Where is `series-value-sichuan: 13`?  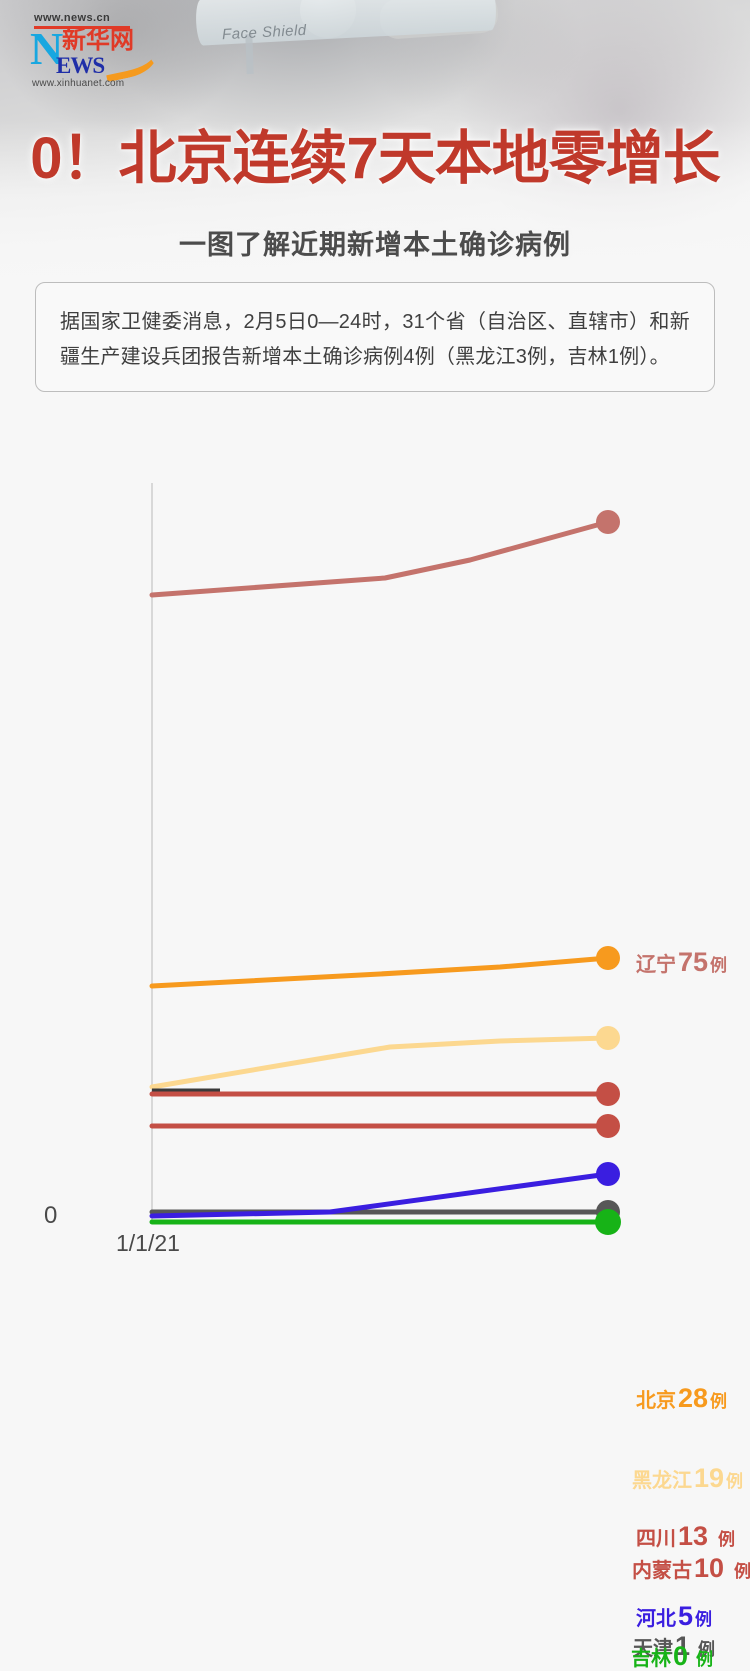
series-value-sichuan: 13 is located at coordinates (693, 1536).